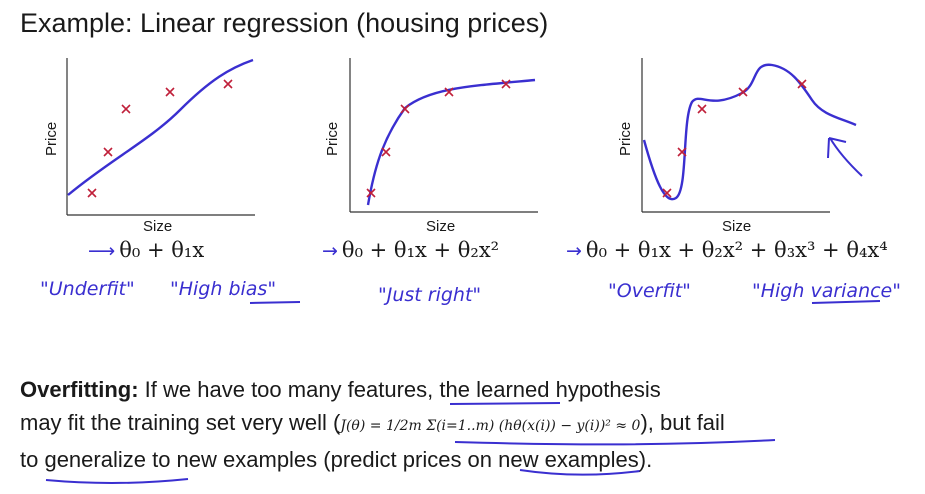 This screenshot has height=494, width=925. Describe the element at coordinates (625, 138) in the screenshot. I see `plot3-ylabel: Price` at that location.